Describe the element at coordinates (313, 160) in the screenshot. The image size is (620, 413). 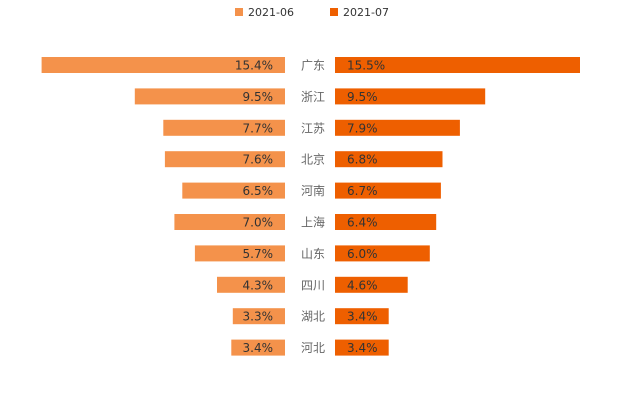
I see `category-label: 北京` at that location.